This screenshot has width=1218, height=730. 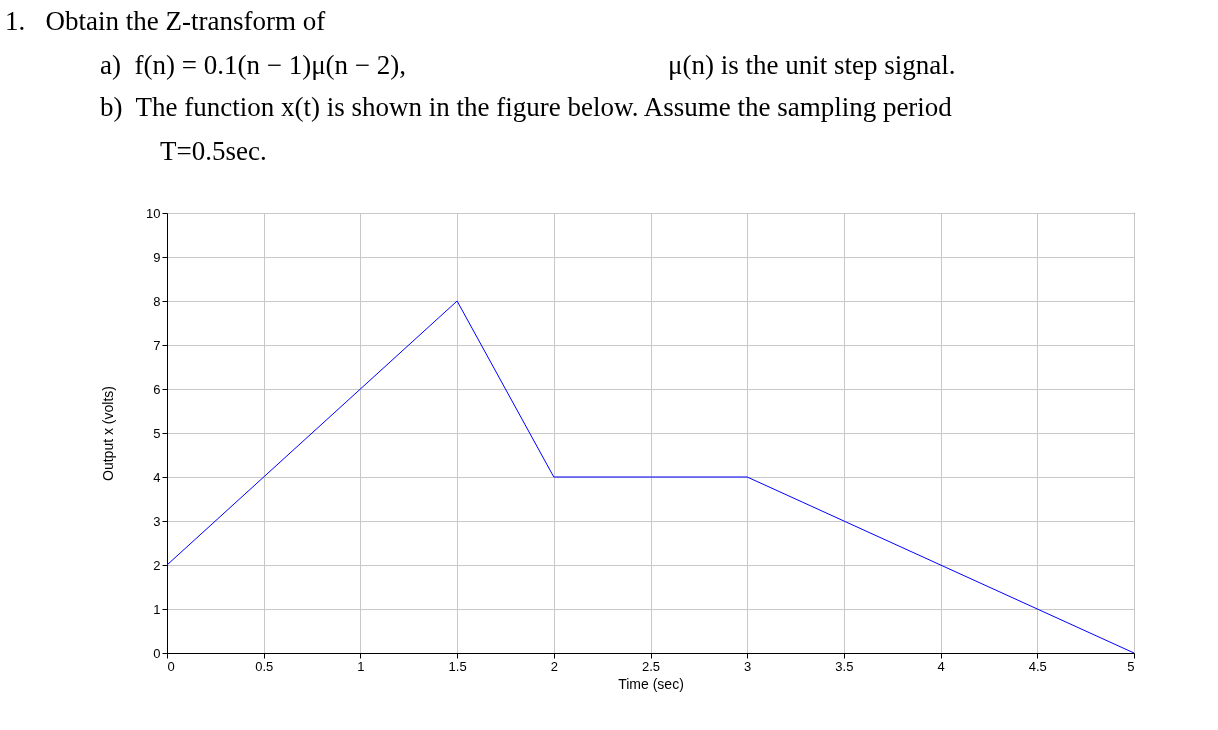 What do you see at coordinates (157, 565) in the screenshot?
I see `y-tick-label: 2` at bounding box center [157, 565].